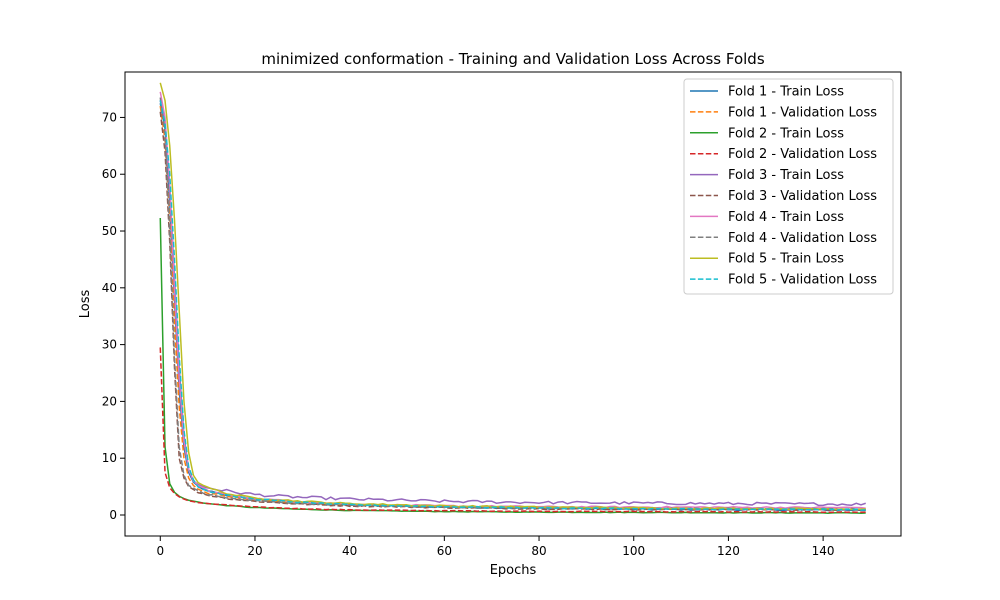 The image size is (1000, 600). Describe the element at coordinates (786, 217) in the screenshot. I see `legend-label: Fold 4 - Train Loss` at that location.